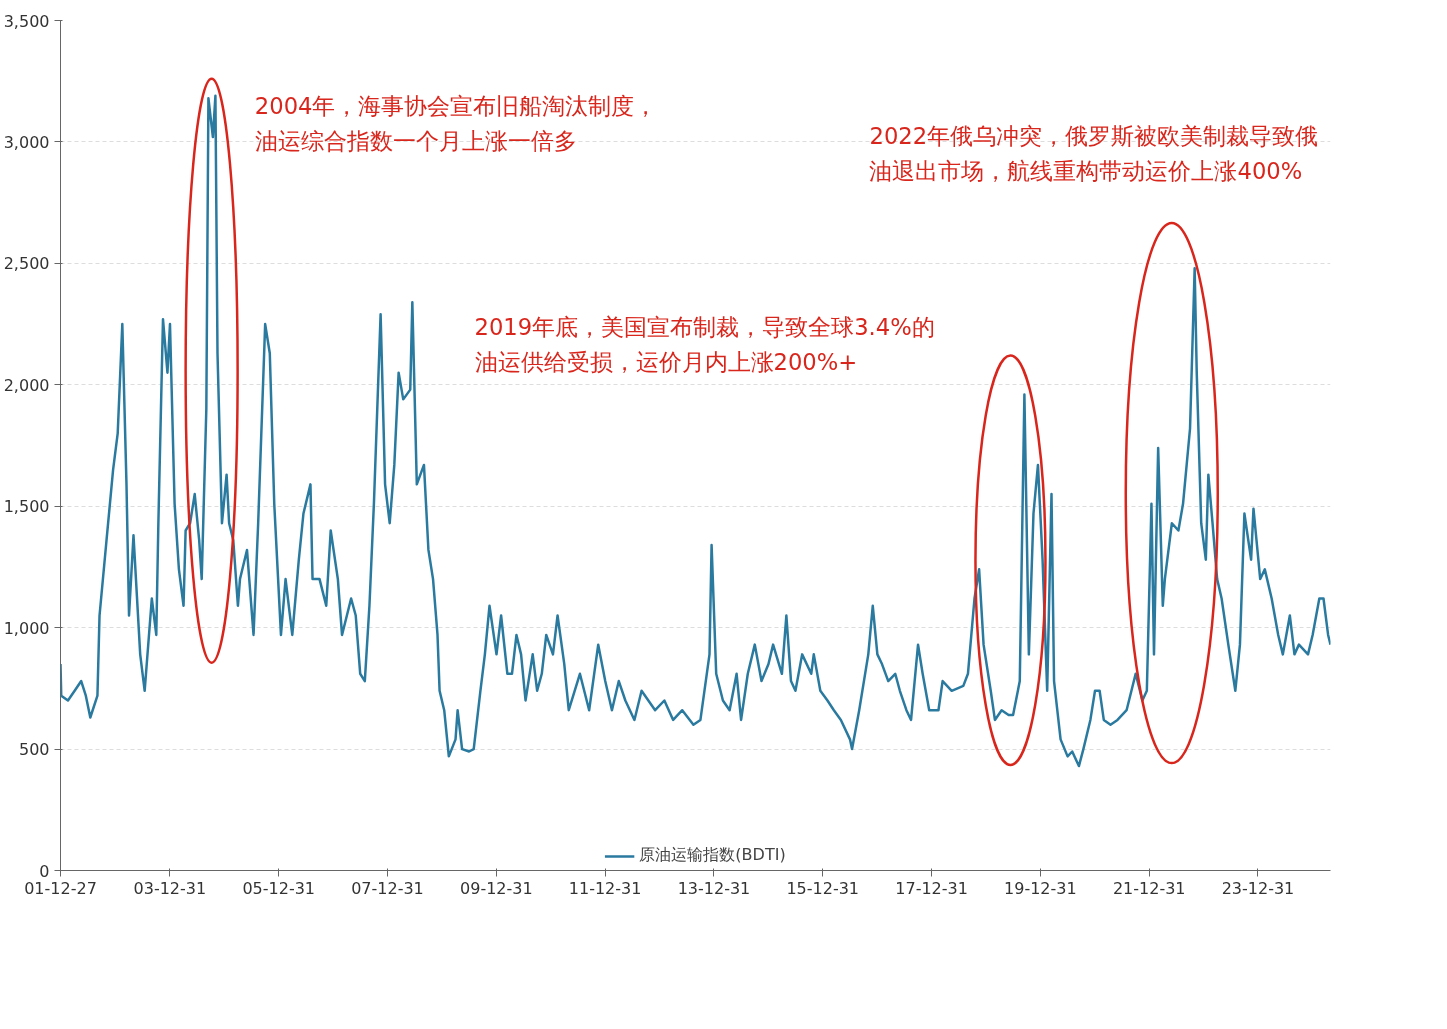 The width and height of the screenshot is (1447, 1029). What do you see at coordinates (823, 888) in the screenshot?
I see `x-tick-label: 15-12-31` at bounding box center [823, 888].